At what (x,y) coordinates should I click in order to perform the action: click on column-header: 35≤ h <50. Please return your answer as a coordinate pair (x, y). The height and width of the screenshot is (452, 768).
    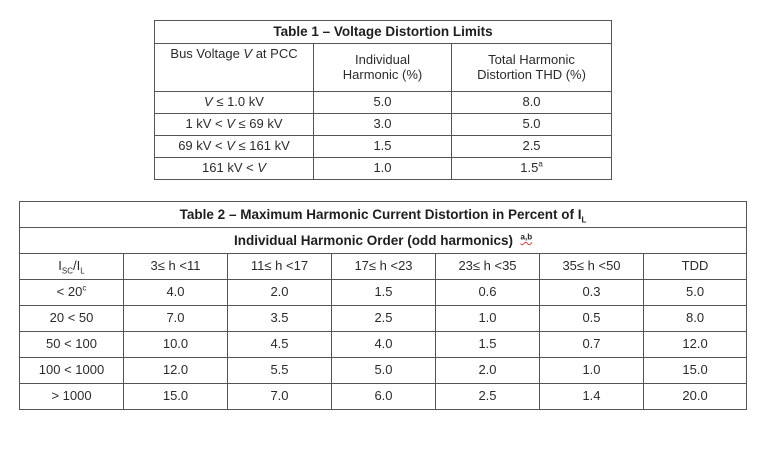
    Looking at the image, I should click on (591, 266).